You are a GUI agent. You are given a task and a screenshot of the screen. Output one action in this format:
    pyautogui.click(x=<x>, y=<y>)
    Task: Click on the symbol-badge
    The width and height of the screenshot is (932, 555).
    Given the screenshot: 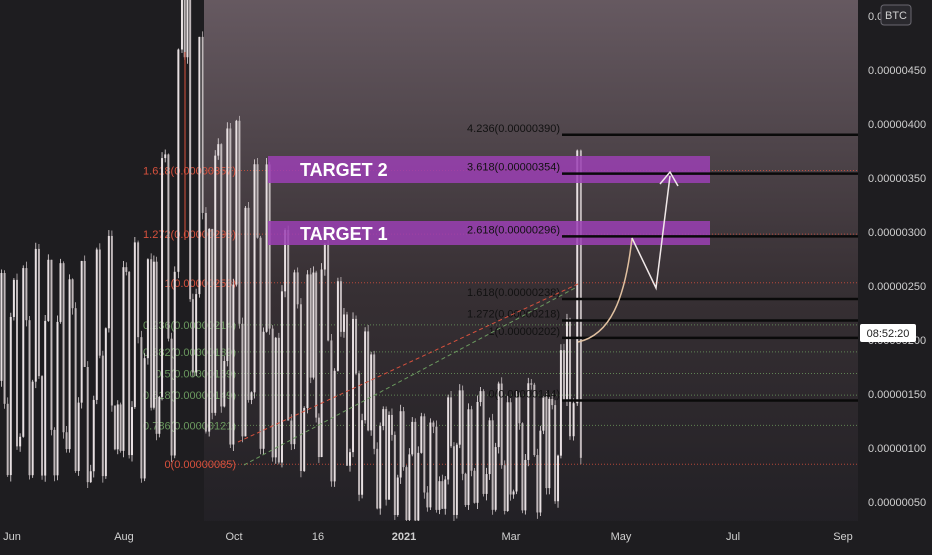 What is the action you would take?
    pyautogui.click(x=896, y=15)
    